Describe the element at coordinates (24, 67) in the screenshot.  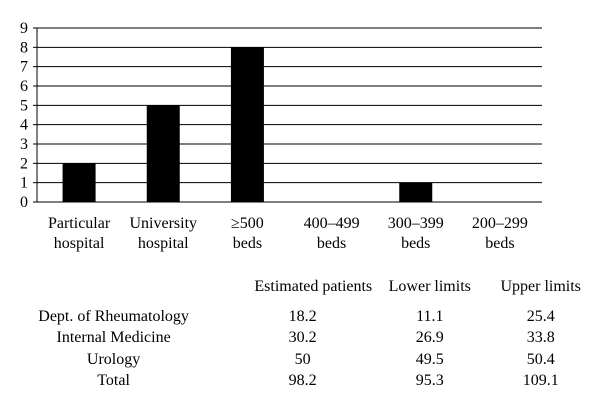
I see `y-tick-label: 7` at that location.